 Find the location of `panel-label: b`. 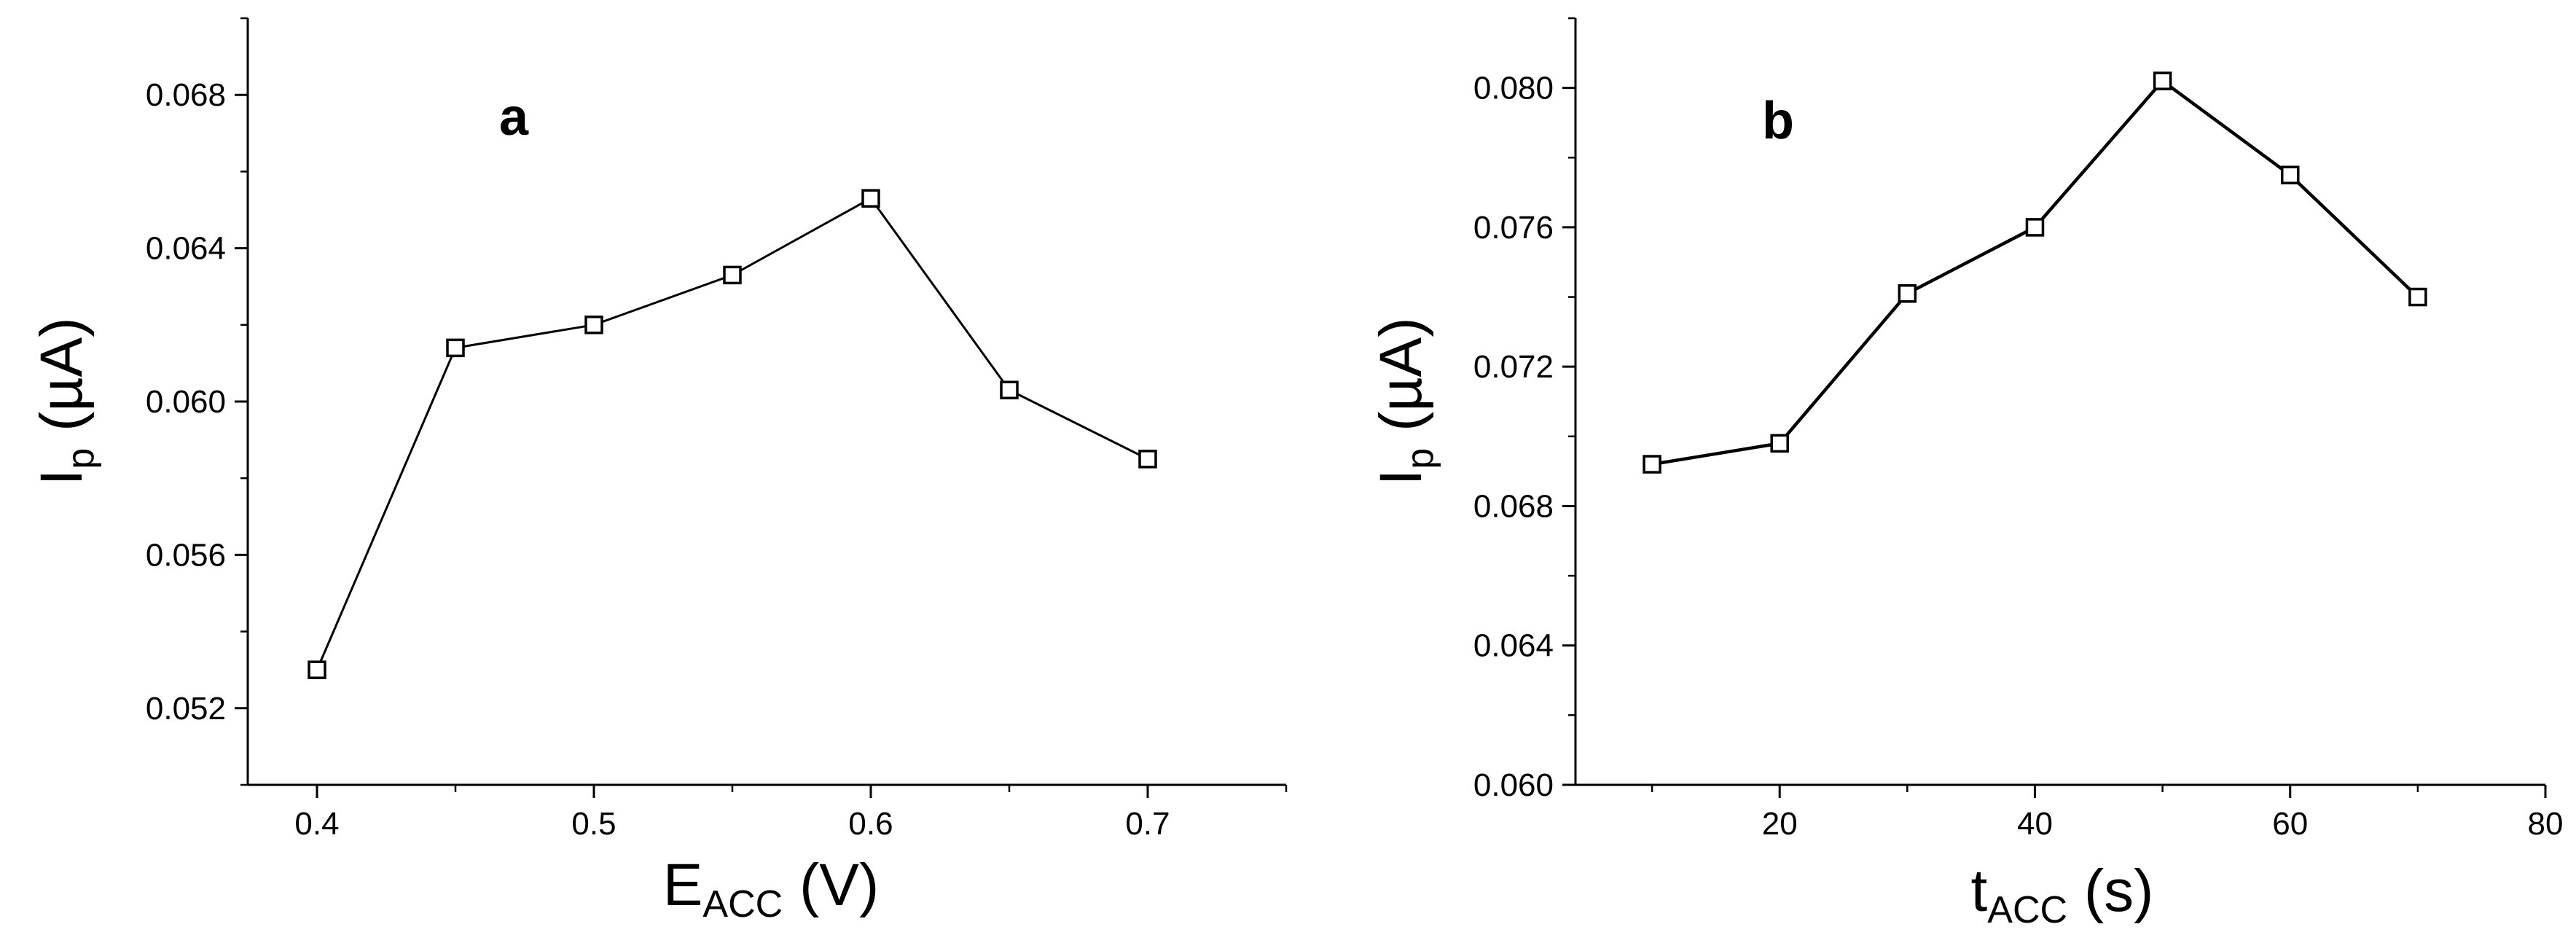

panel-label: b is located at coordinates (1778, 121).